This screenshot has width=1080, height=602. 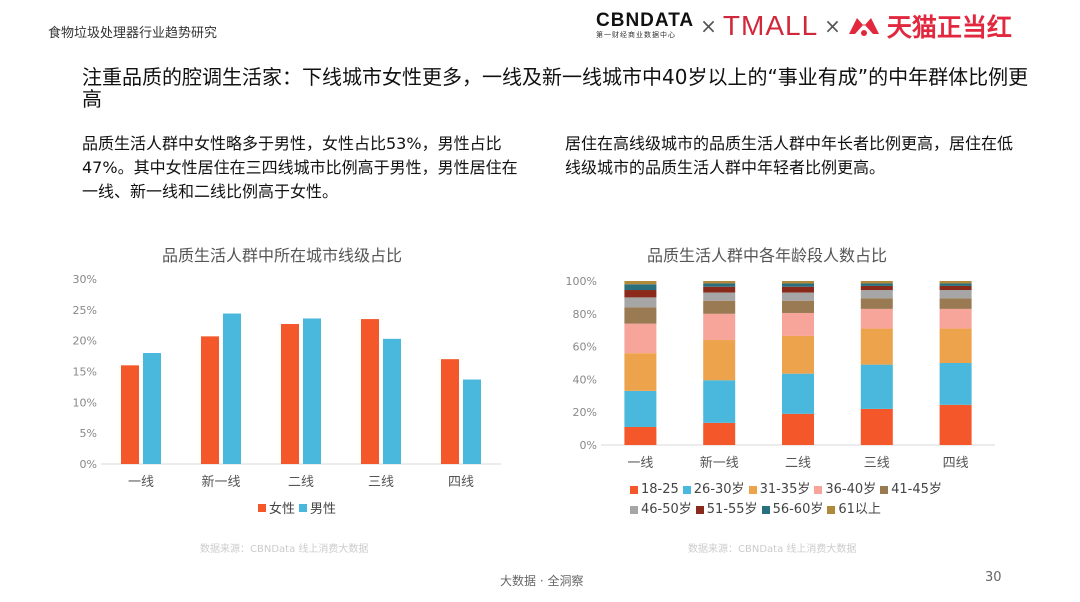 What do you see at coordinates (767, 255) in the screenshot?
I see `chart-title-age-groups: 品质生活人群中各年龄段人数占比` at bounding box center [767, 255].